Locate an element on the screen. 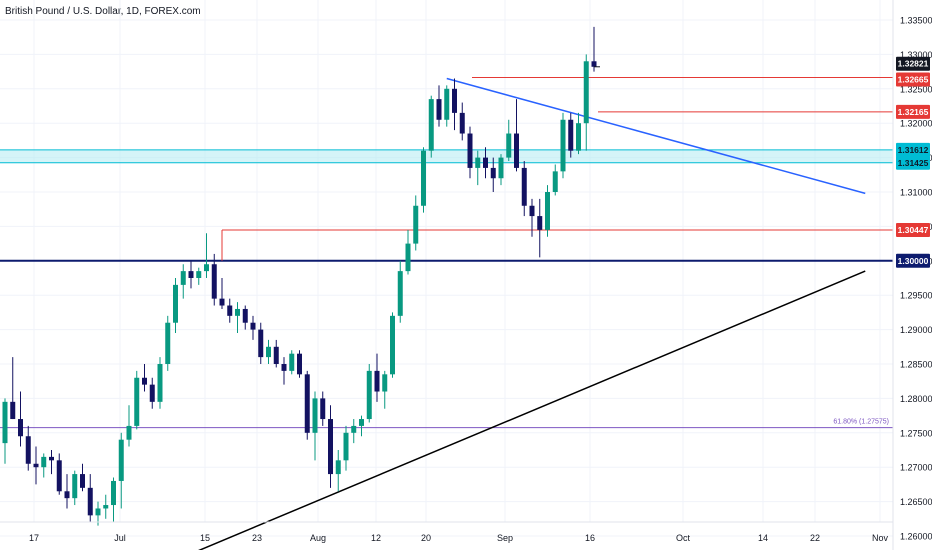 The image size is (932, 550). x-tick-label: Jul is located at coordinates (120, 538).